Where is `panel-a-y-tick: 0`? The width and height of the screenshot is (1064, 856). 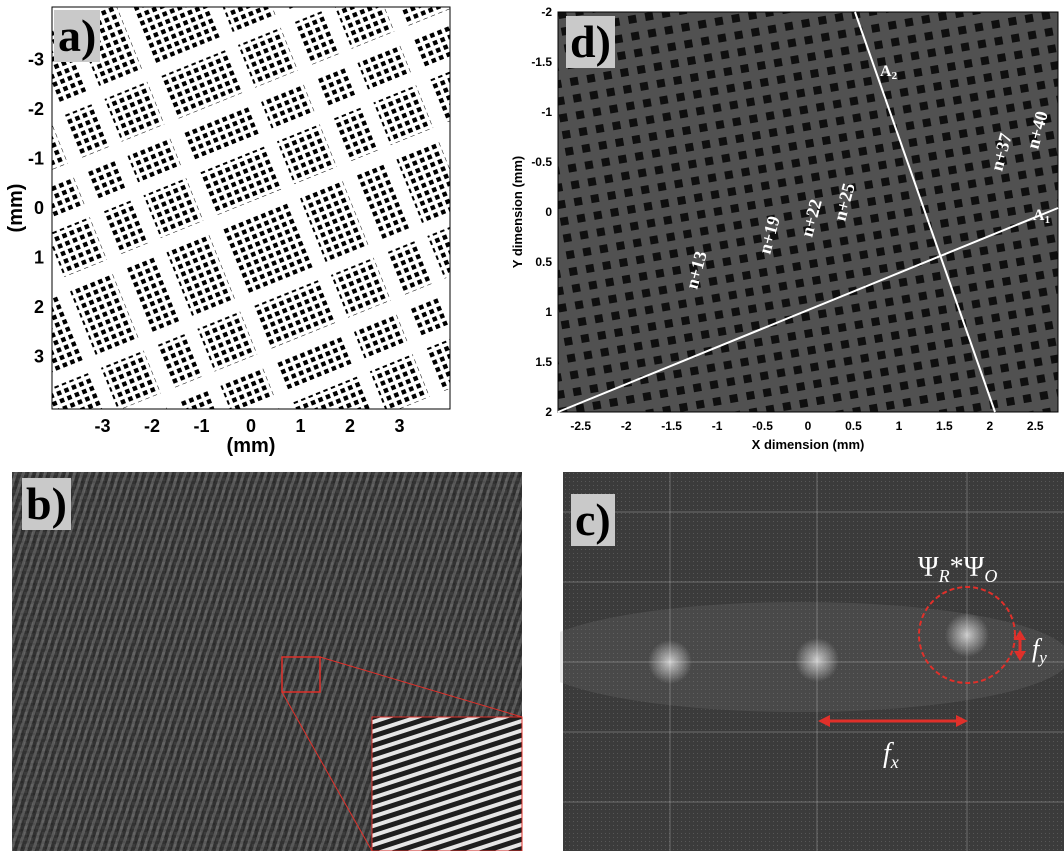 panel-a-y-tick: 0 is located at coordinates (39, 208).